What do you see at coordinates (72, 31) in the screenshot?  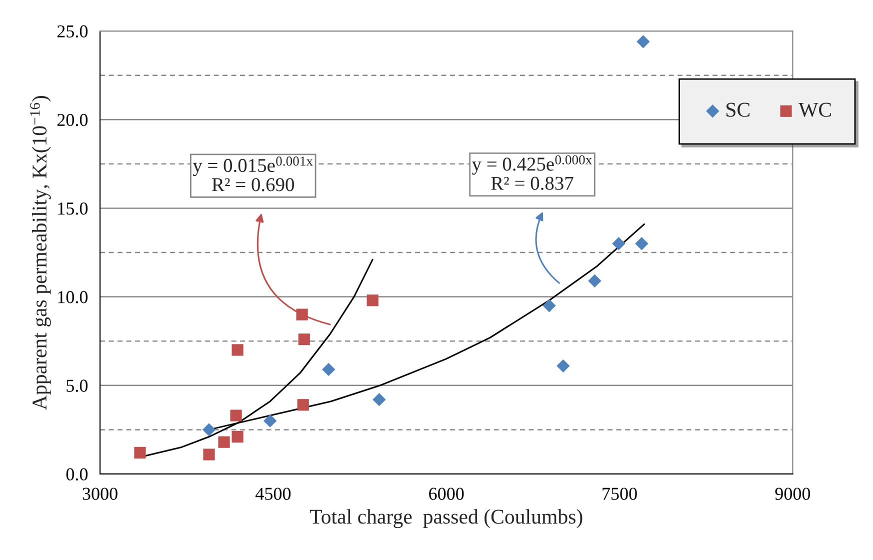 I see `y-tick-label: 25.0` at bounding box center [72, 31].